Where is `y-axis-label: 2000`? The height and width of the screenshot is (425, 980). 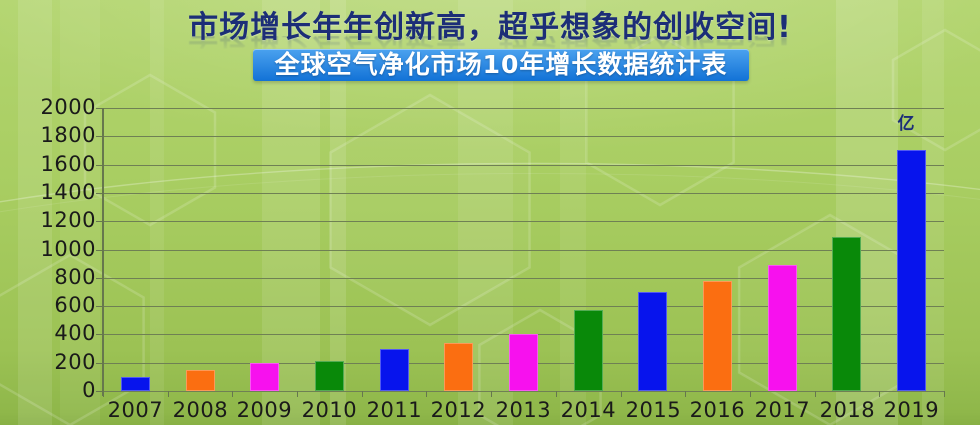
y-axis-label: 2000 is located at coordinates (68, 107).